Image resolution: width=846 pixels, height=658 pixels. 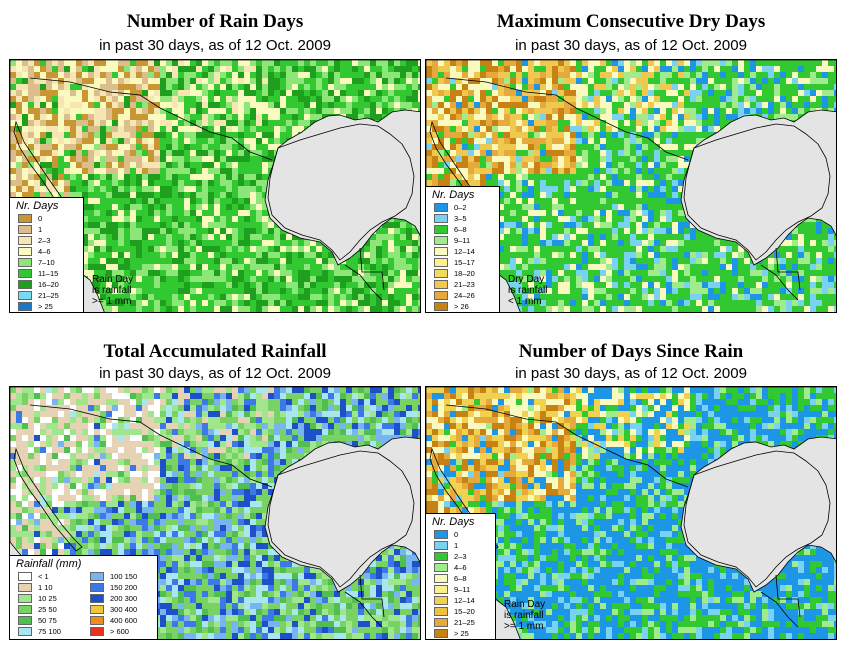 I want to click on legend-label: 11–15, so click(x=48, y=273).